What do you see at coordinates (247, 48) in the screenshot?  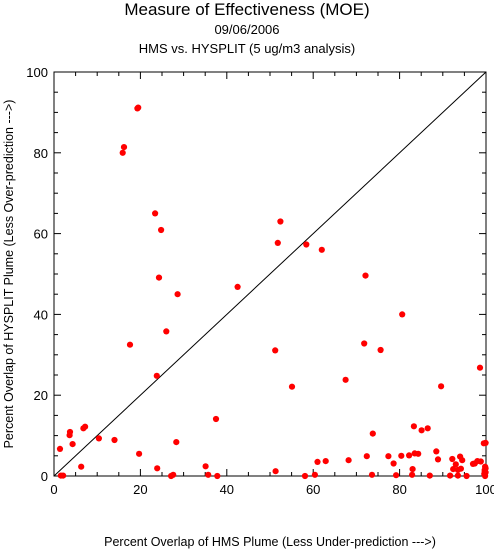 I see `chart-subtitle: HMS vs. HYSPLIT (5 ug/m3 analysis)` at bounding box center [247, 48].